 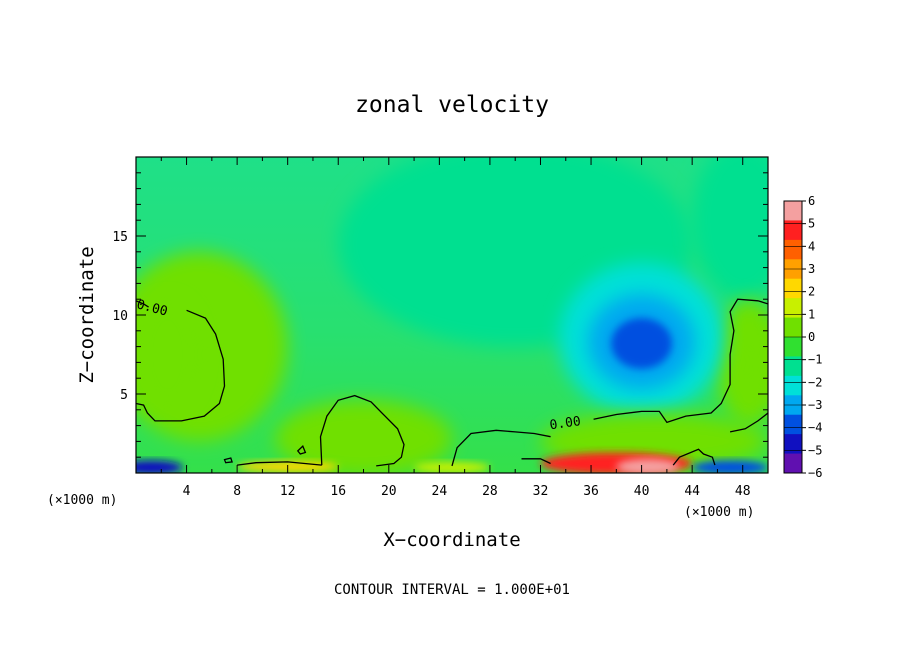 What do you see at coordinates (168, 354) in the screenshot?
I see `field-left-core` at bounding box center [168, 354].